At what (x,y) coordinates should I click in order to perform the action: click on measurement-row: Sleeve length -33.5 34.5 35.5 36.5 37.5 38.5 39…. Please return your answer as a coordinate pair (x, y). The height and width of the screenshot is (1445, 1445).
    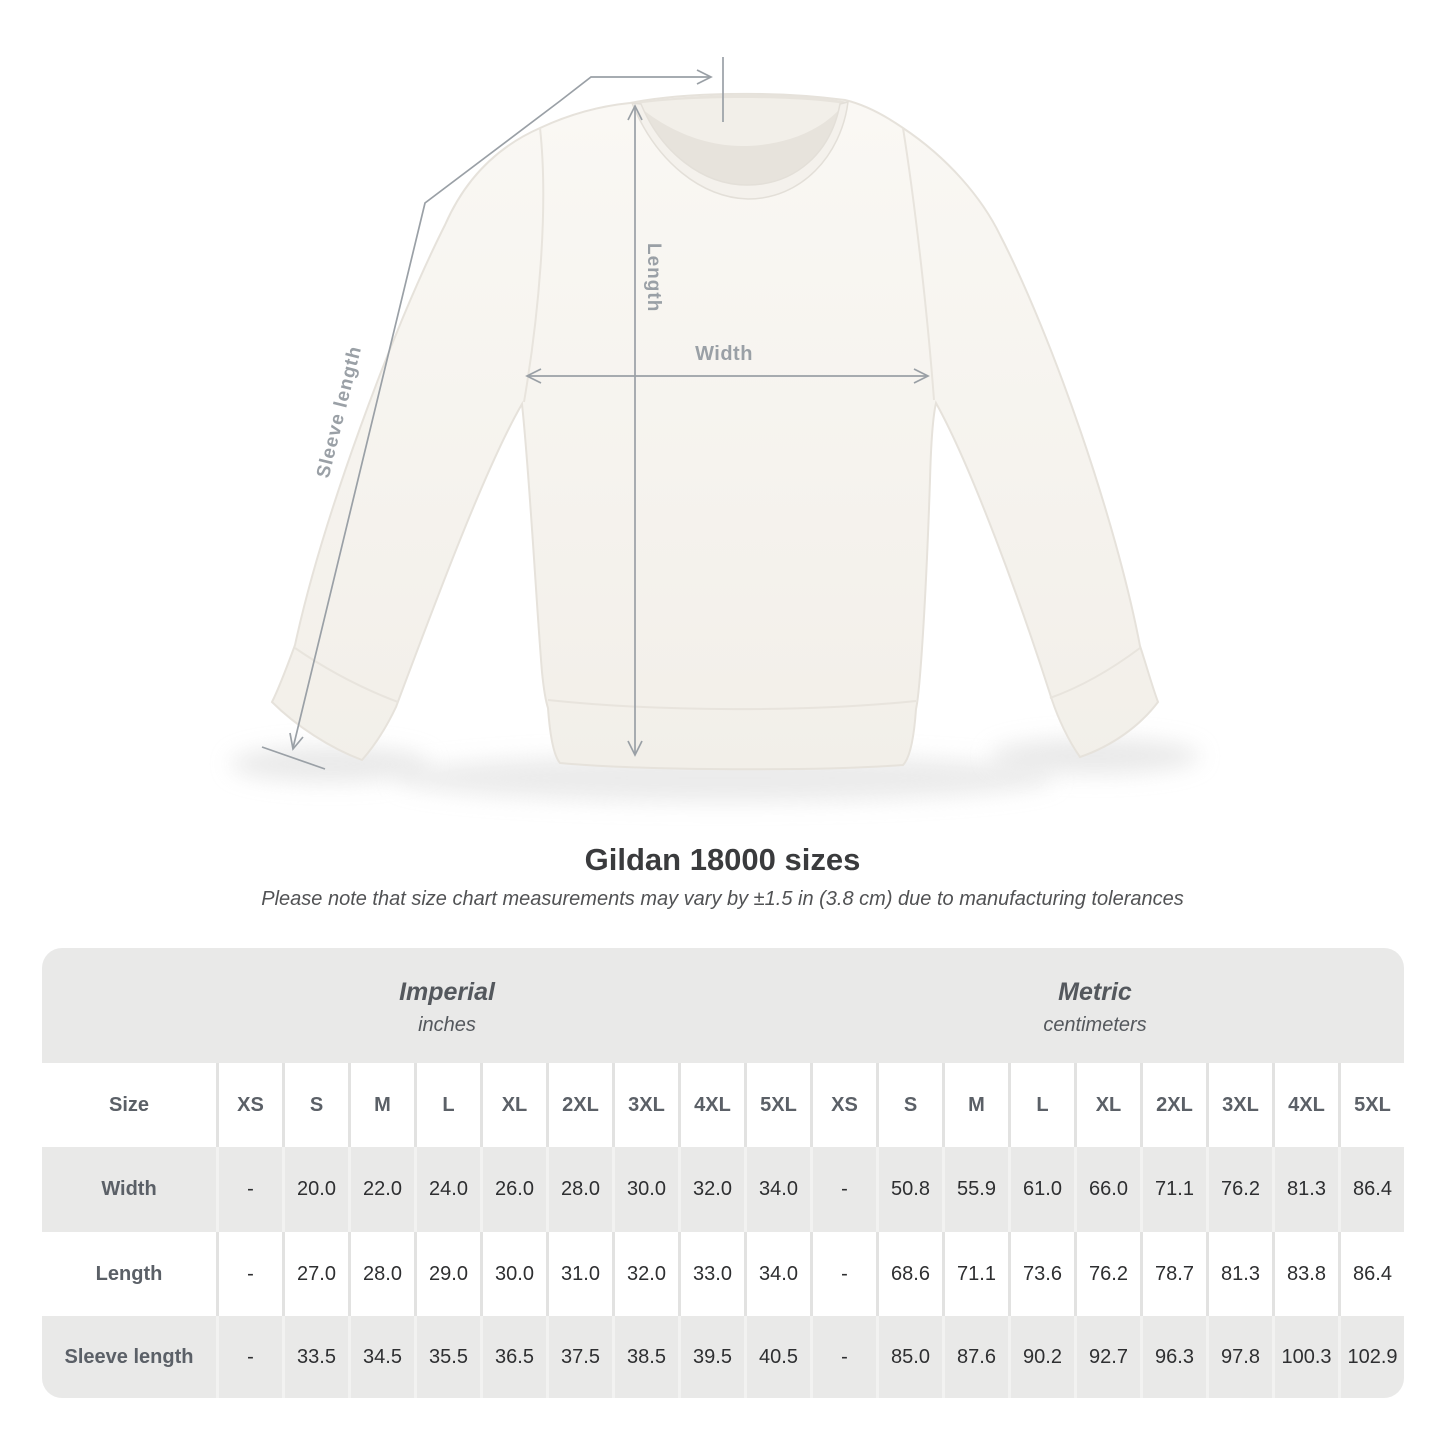
    Looking at the image, I should click on (723, 1357).